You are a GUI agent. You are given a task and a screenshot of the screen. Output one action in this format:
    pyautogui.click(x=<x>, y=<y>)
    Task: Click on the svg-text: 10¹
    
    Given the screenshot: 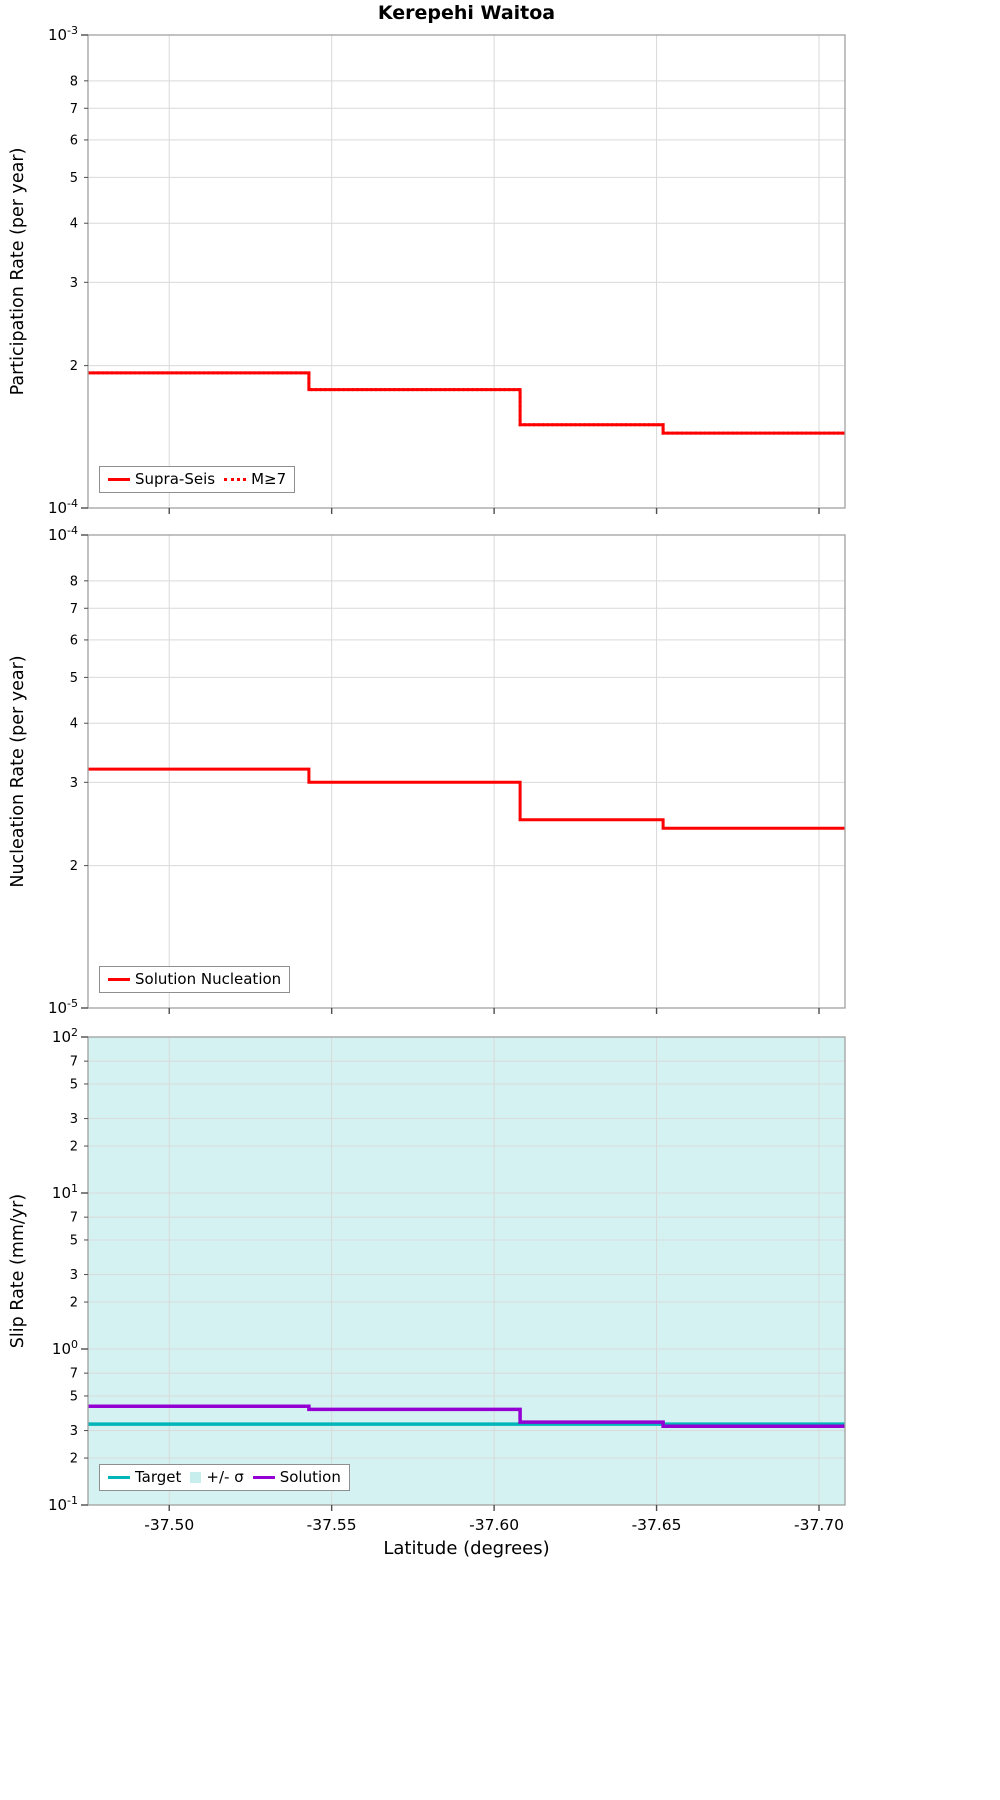 What is the action you would take?
    pyautogui.click(x=65, y=1192)
    